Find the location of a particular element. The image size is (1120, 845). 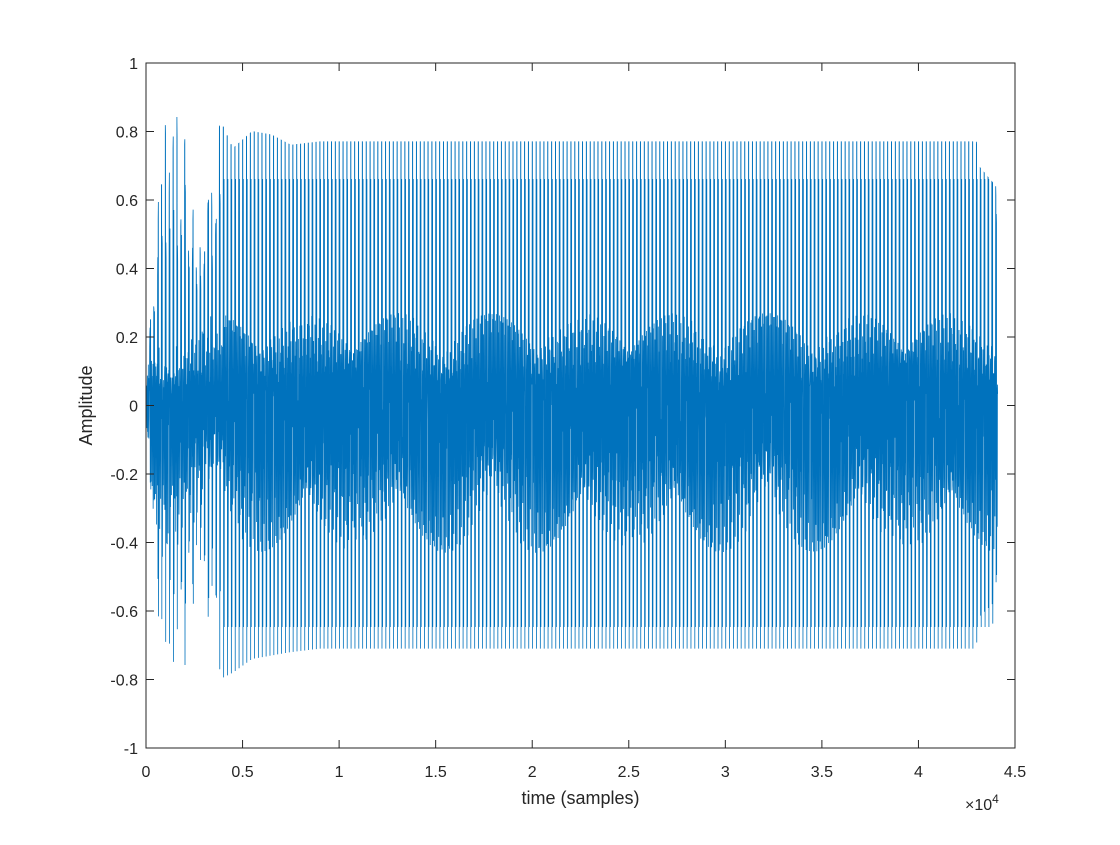

x-tick-label: 4 is located at coordinates (918, 772).